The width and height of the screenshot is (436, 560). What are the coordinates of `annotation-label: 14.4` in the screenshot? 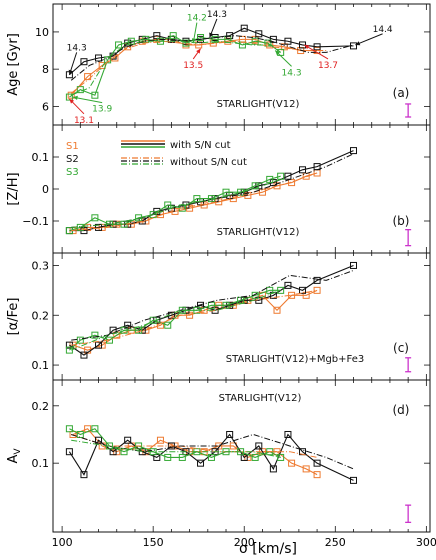 It's located at (383, 30).